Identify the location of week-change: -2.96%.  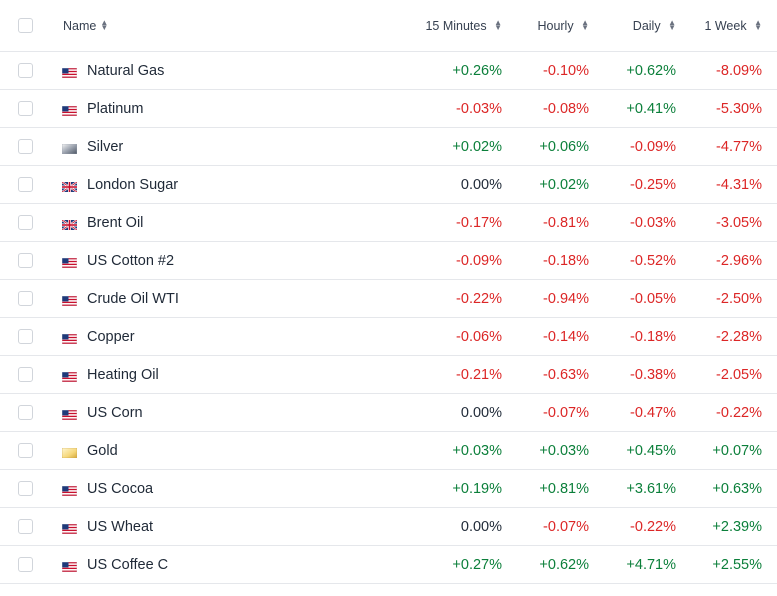
(739, 260).